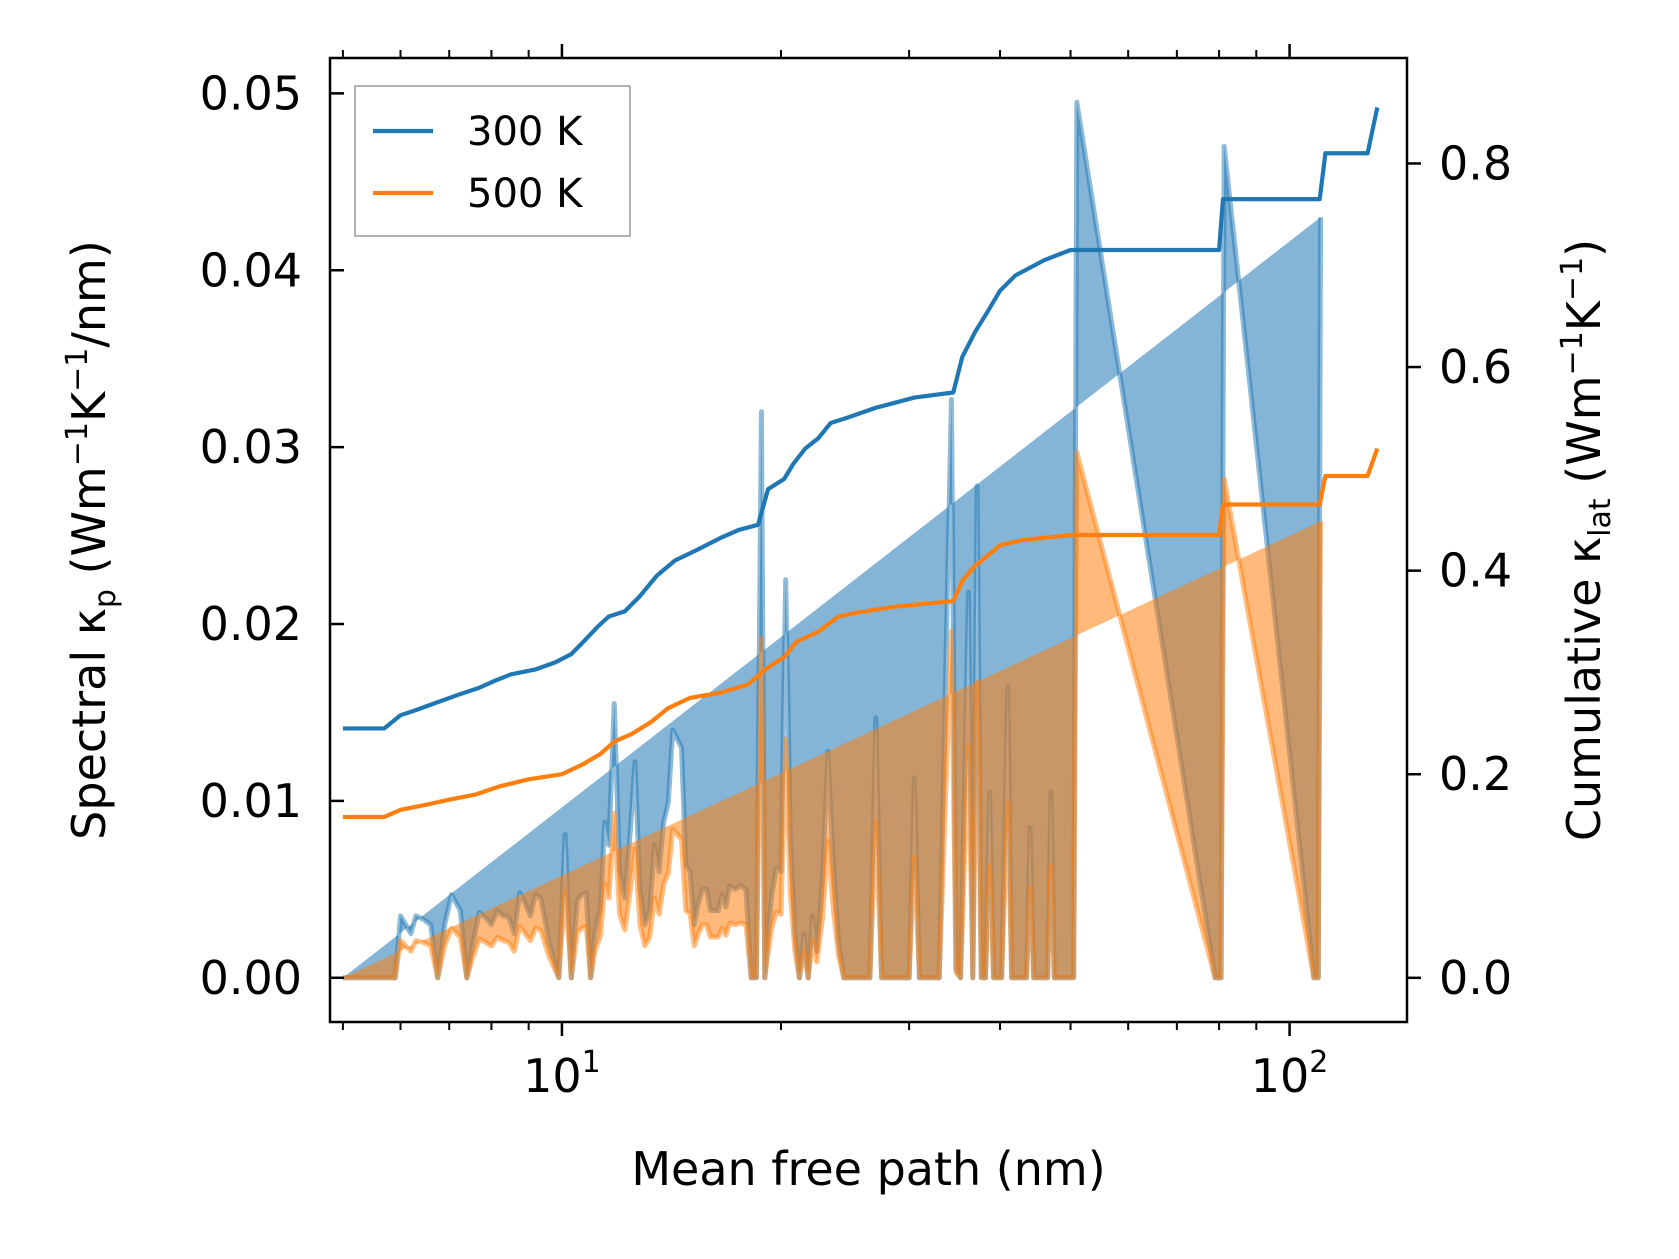 This screenshot has height=1259, width=1679. What do you see at coordinates (251, 93) in the screenshot?
I see `y-left-tick-label: 0.05` at bounding box center [251, 93].